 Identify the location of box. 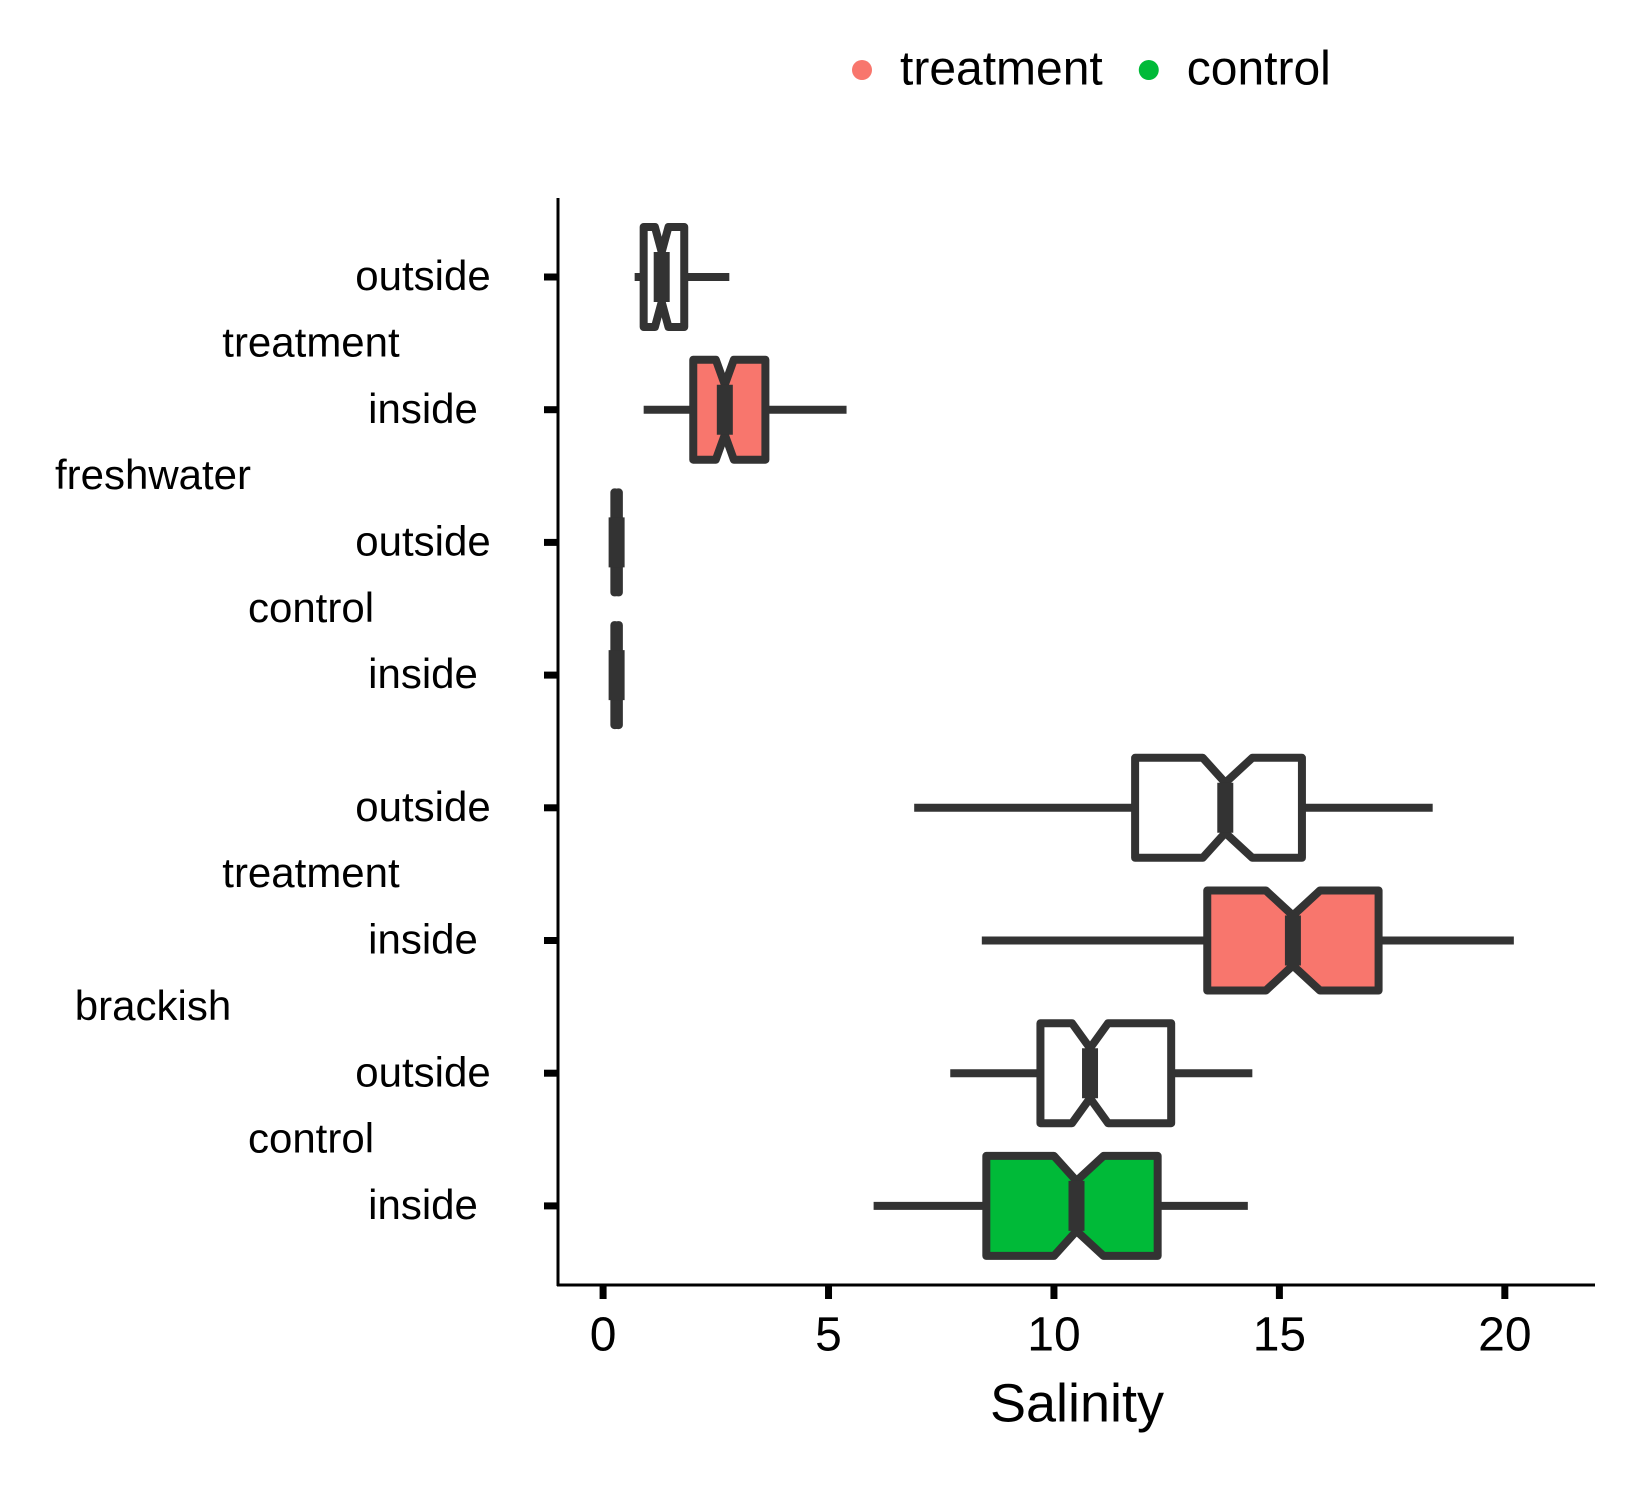
(1106, 1073).